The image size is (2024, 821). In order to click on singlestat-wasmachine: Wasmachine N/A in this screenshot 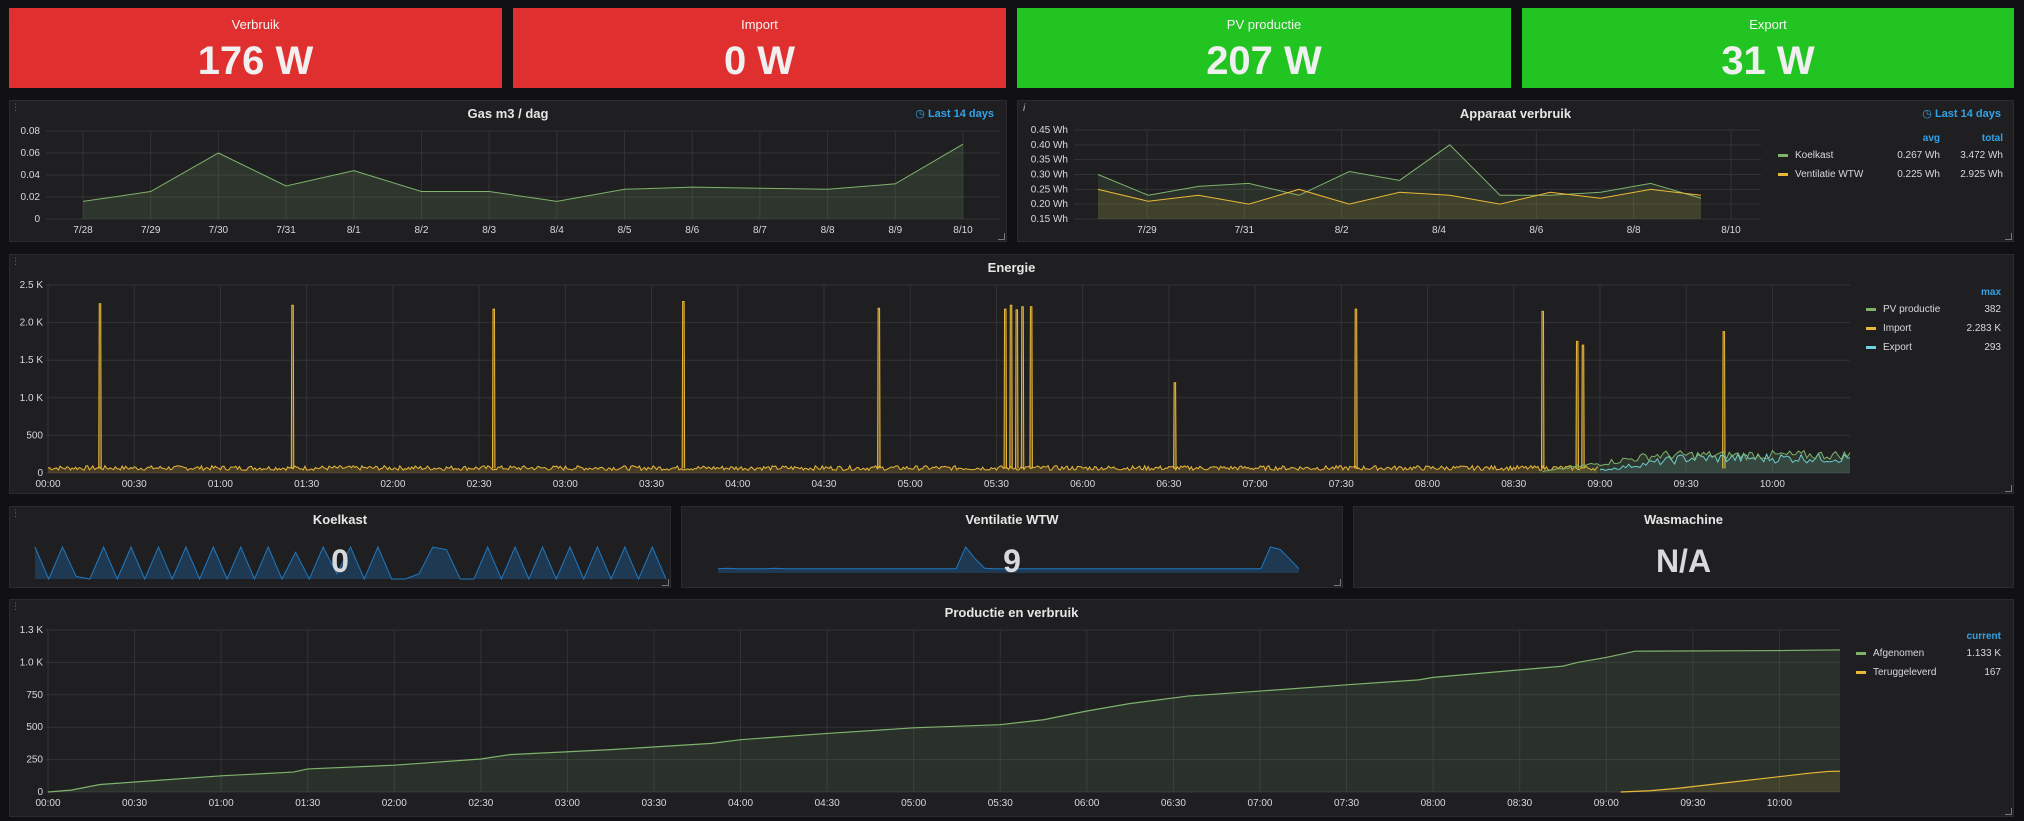, I will do `click(1683, 547)`.